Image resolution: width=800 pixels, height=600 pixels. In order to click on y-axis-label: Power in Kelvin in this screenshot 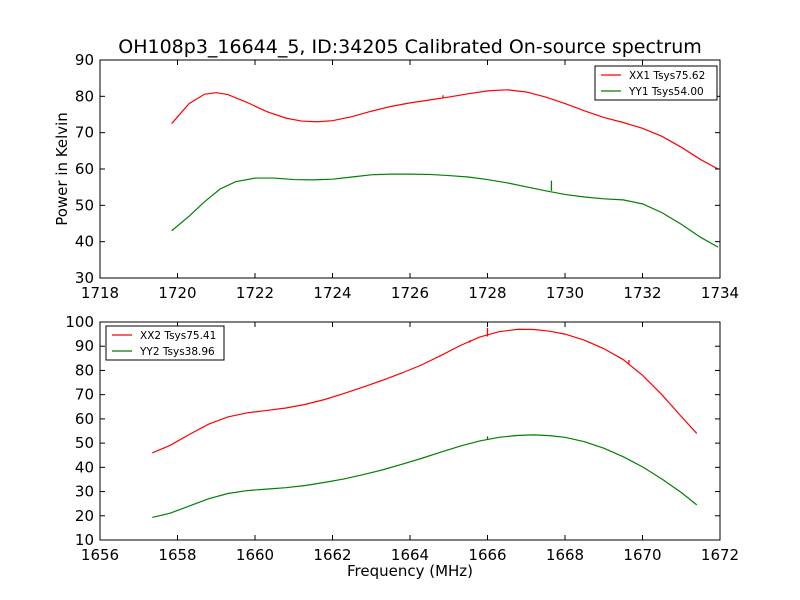, I will do `click(62, 169)`.